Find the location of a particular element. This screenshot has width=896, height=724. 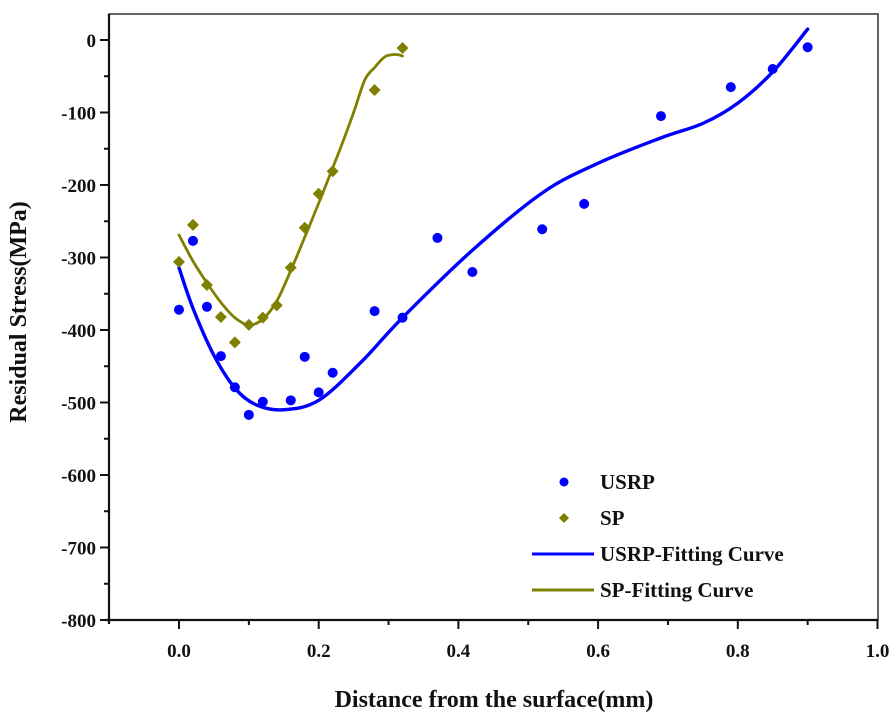

legend-item-sp: SP is located at coordinates (592, 518).